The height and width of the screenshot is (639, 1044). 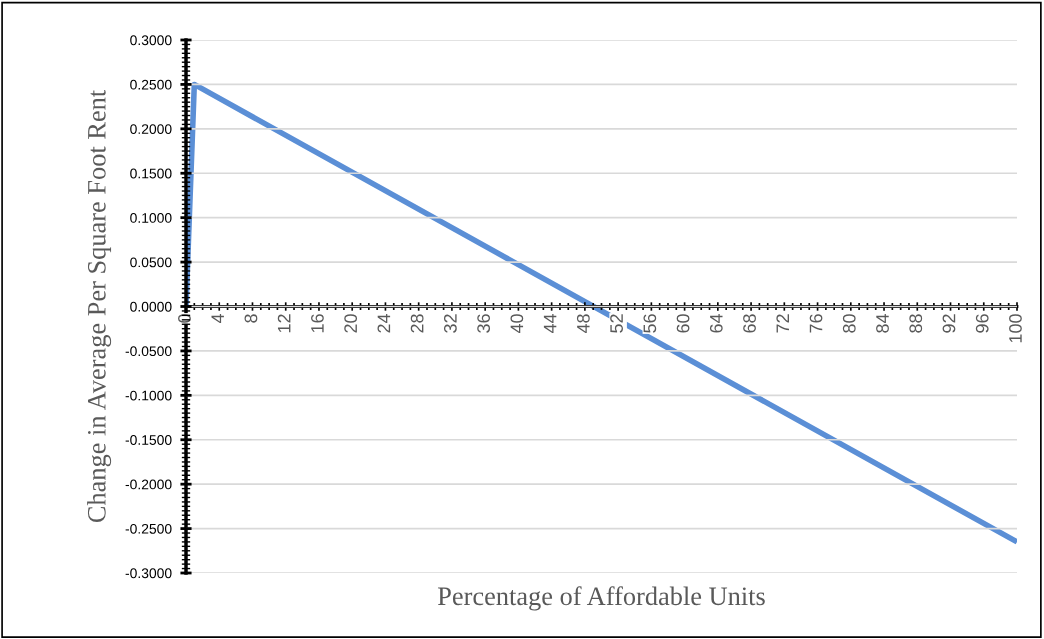 What do you see at coordinates (151, 173) in the screenshot?
I see `y-tick-label: 0.1500` at bounding box center [151, 173].